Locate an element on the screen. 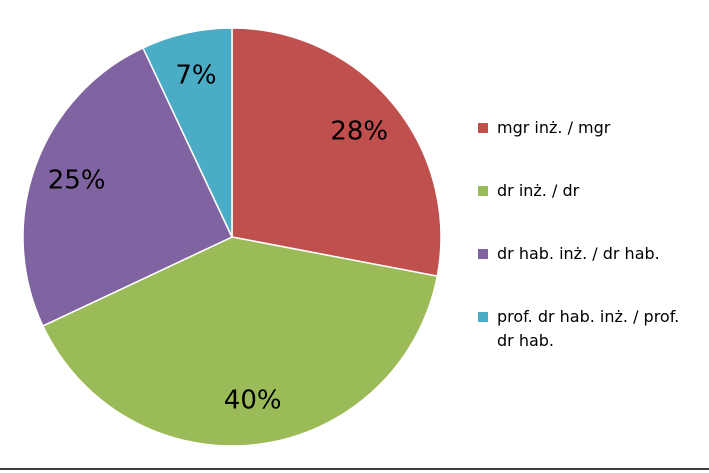  data-label: 40% is located at coordinates (253, 400).